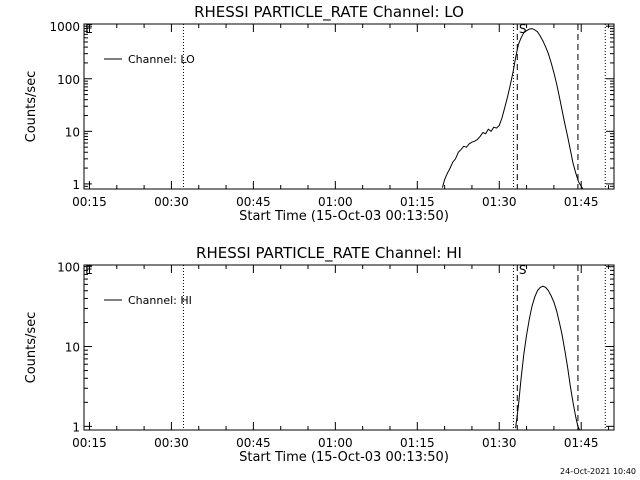 Image resolution: width=640 pixels, height=480 pixels. What do you see at coordinates (64, 27) in the screenshot?
I see `y-tick-label: 1000` at bounding box center [64, 27].